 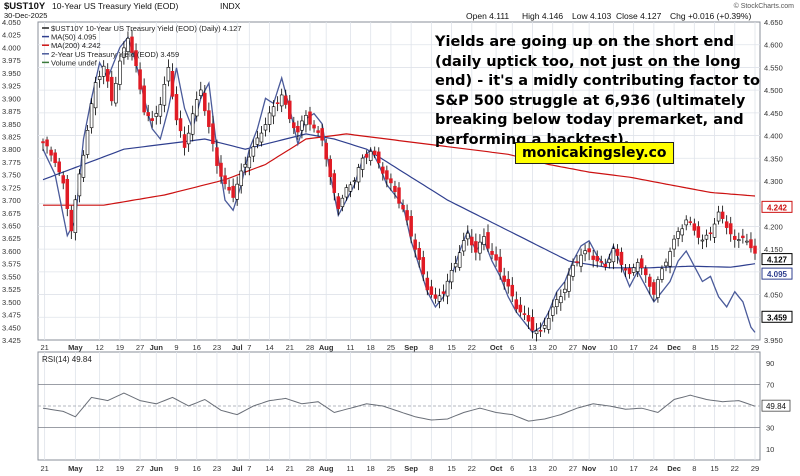 I want to click on price-tag-label: 4.127, so click(x=777, y=260).